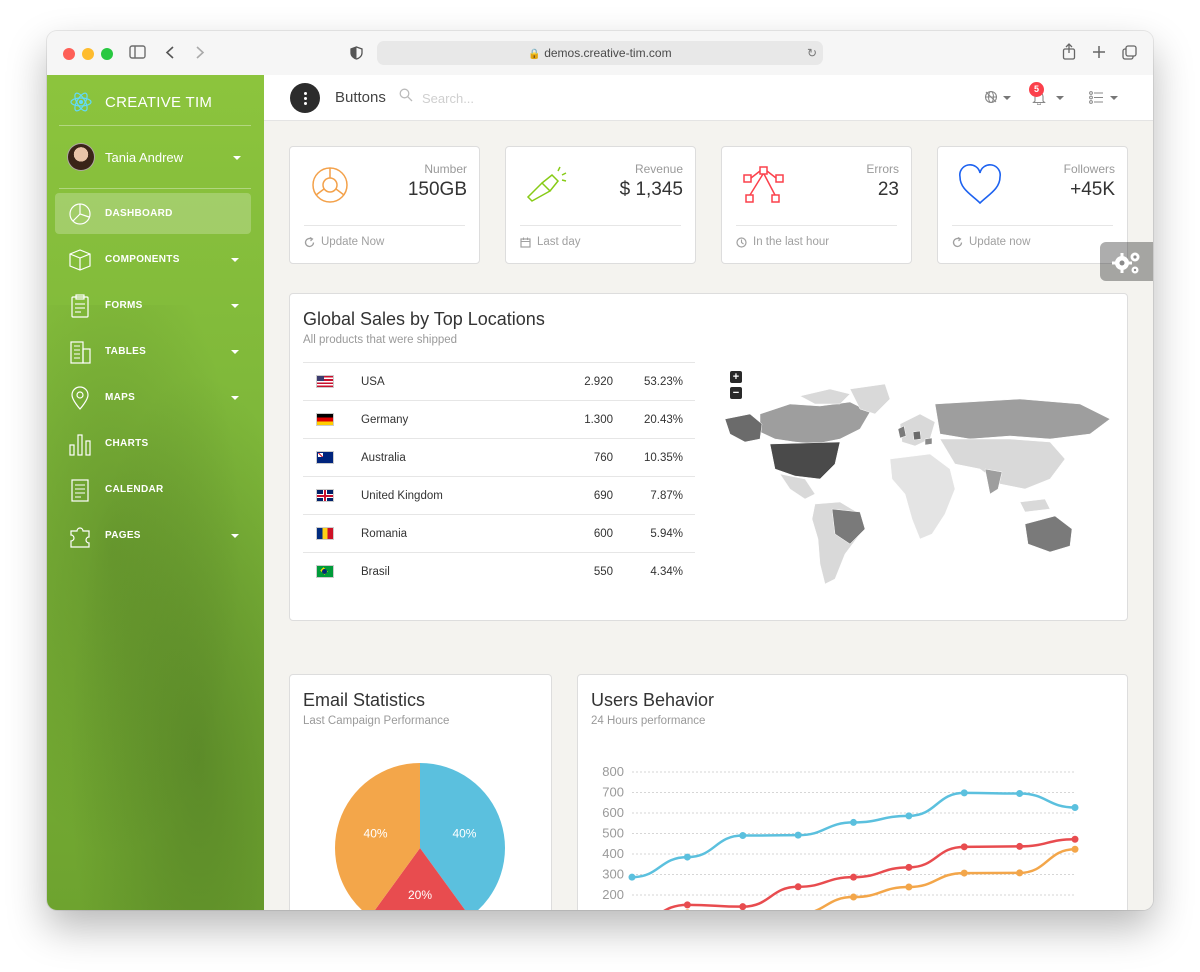  What do you see at coordinates (464, 834) in the screenshot?
I see `pie-slice-label: 40%` at bounding box center [464, 834].